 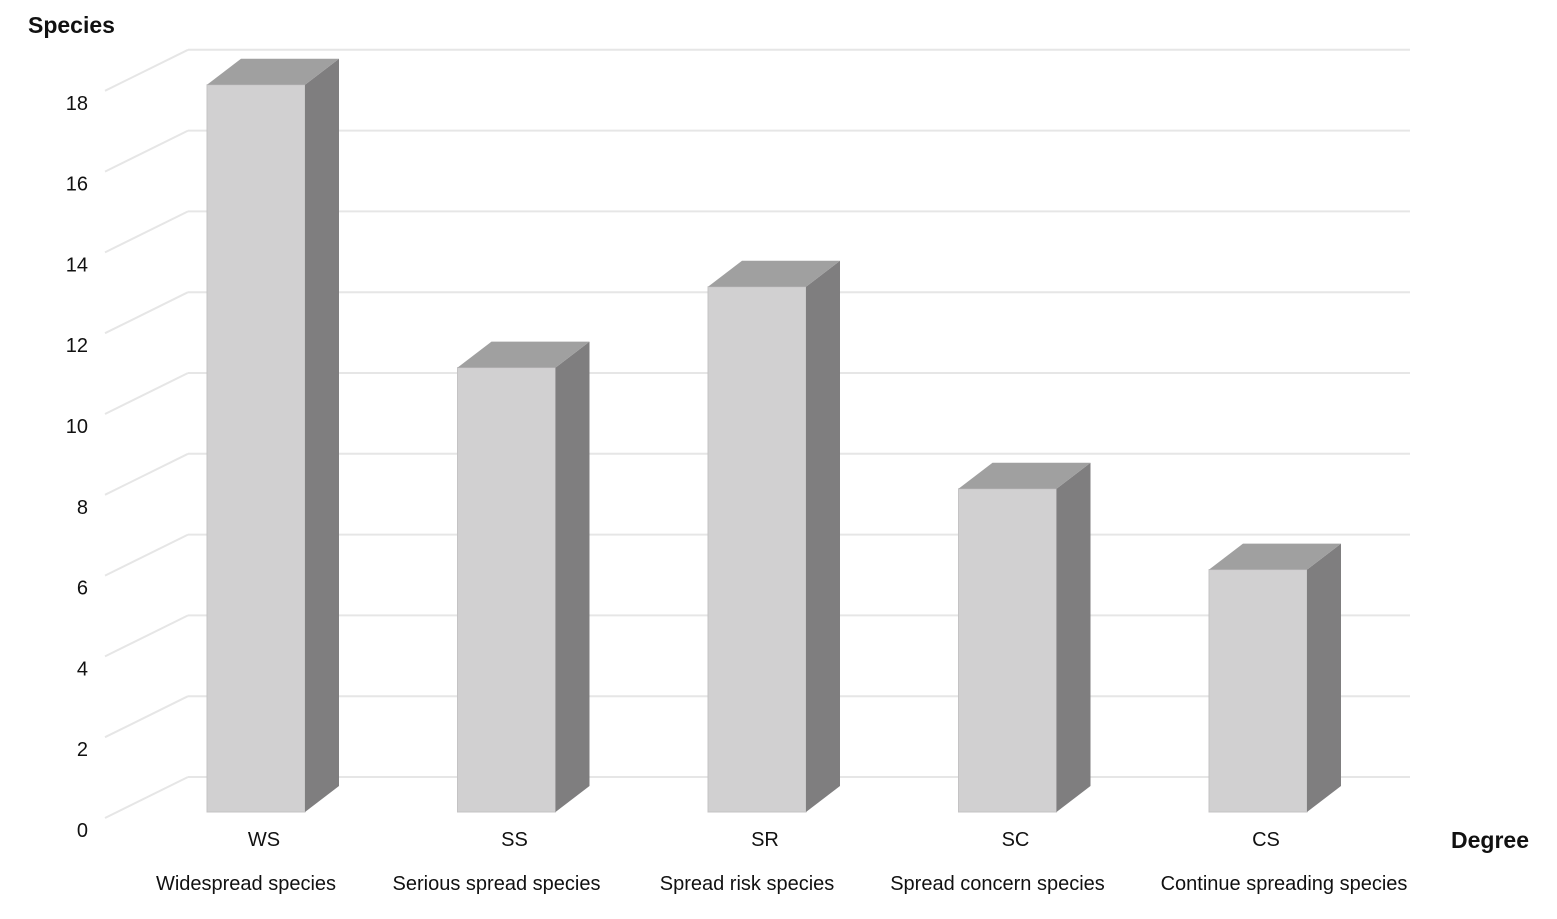 What do you see at coordinates (77, 427) in the screenshot?
I see `y-tick-label: 10` at bounding box center [77, 427].